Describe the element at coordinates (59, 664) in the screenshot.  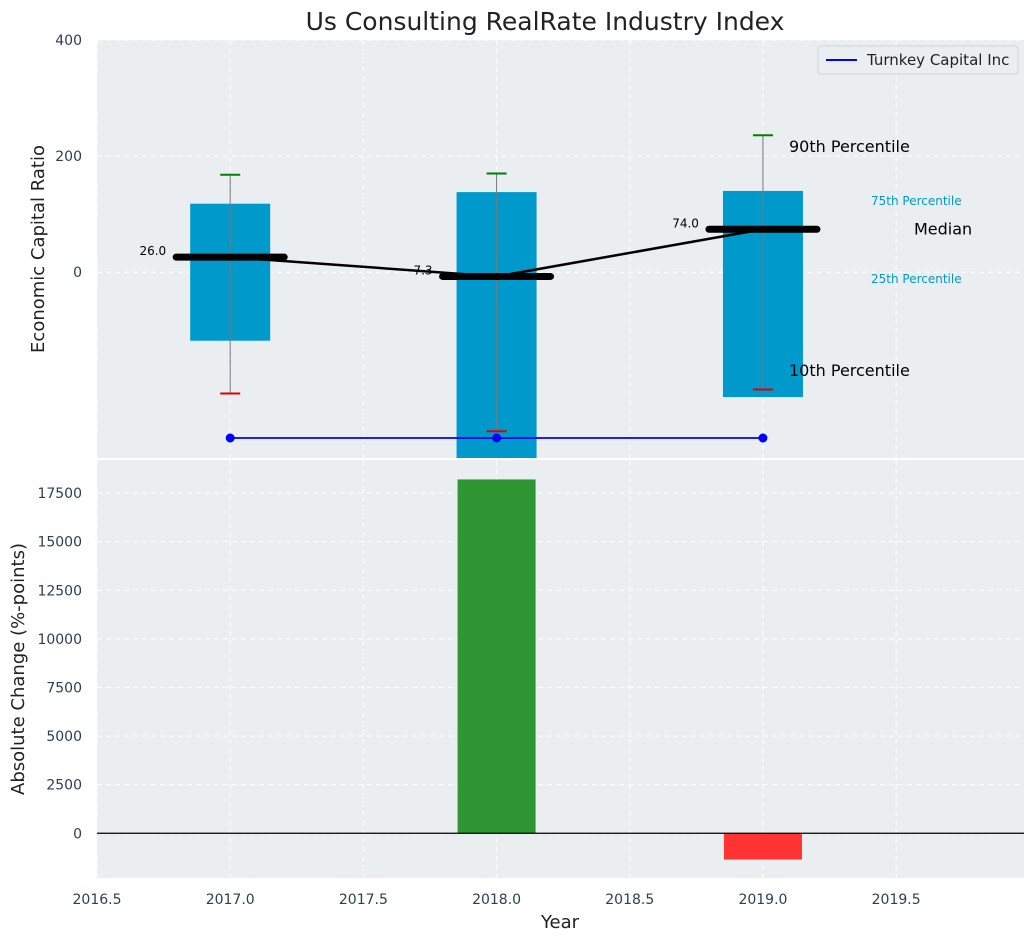
I see `bottom-y-ticks: 0 2500 5000 7500 10000 12500 15000 17500` at that location.